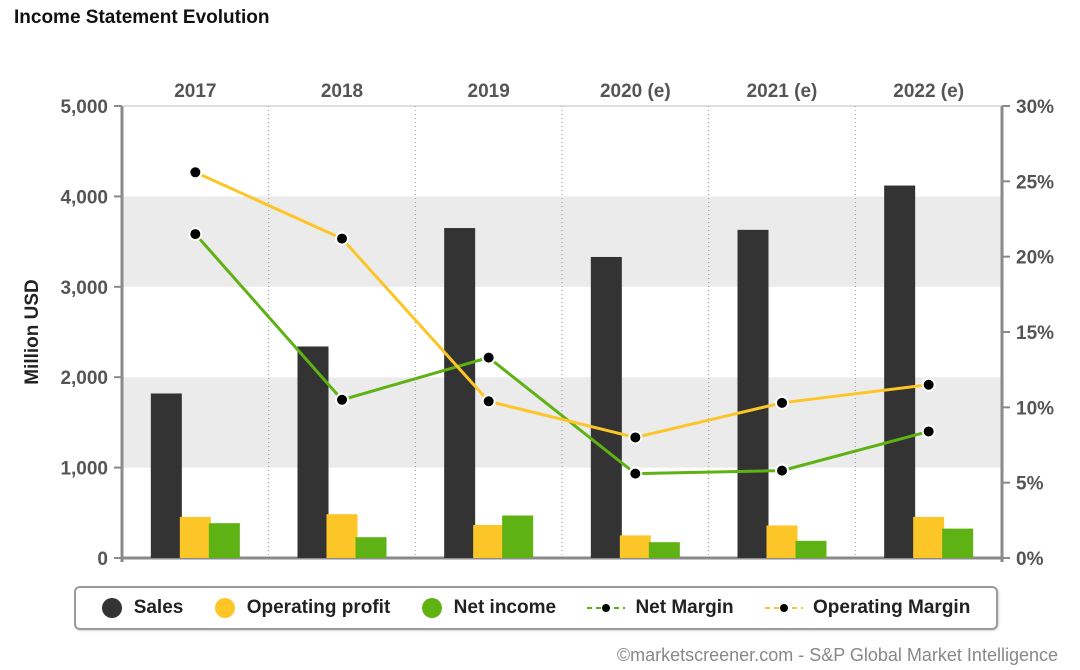 This screenshot has width=1080, height=670. What do you see at coordinates (84, 288) in the screenshot?
I see `y-tick-label: 3,000` at bounding box center [84, 288].